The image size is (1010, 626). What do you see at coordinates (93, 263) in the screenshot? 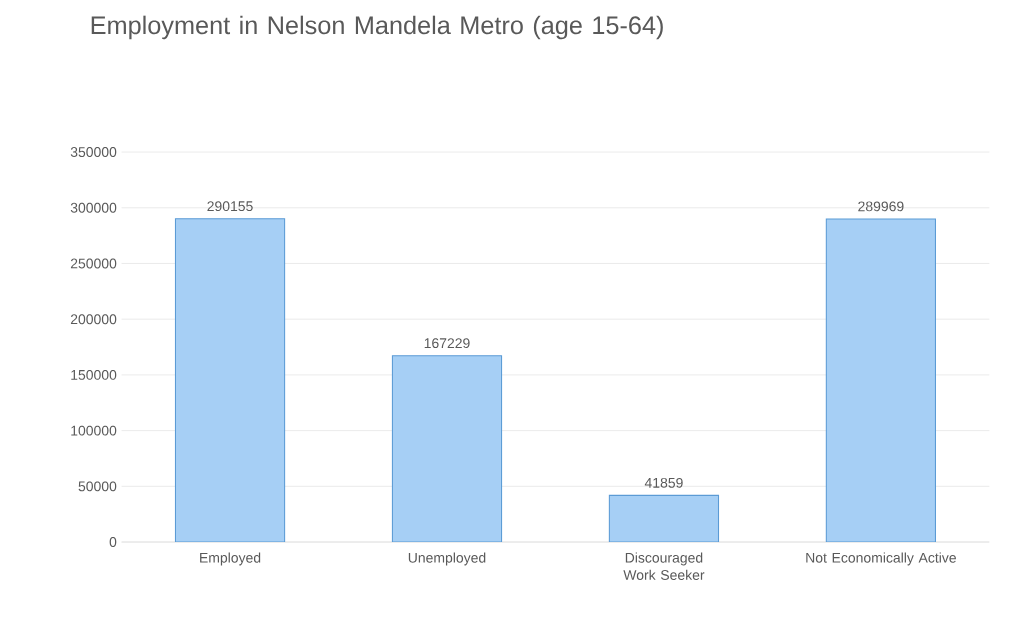
I see `y-tick-label: 250000` at bounding box center [93, 263].